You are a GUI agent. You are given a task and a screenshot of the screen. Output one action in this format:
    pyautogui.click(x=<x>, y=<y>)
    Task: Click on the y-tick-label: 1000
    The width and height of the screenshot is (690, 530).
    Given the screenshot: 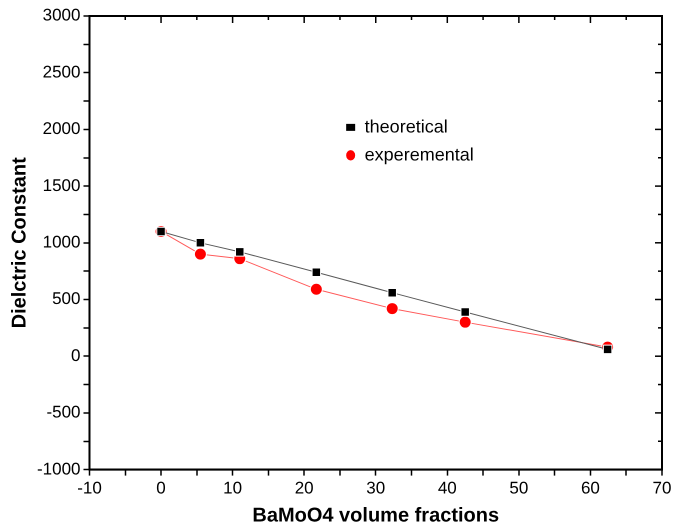 What is the action you would take?
    pyautogui.click(x=61, y=242)
    